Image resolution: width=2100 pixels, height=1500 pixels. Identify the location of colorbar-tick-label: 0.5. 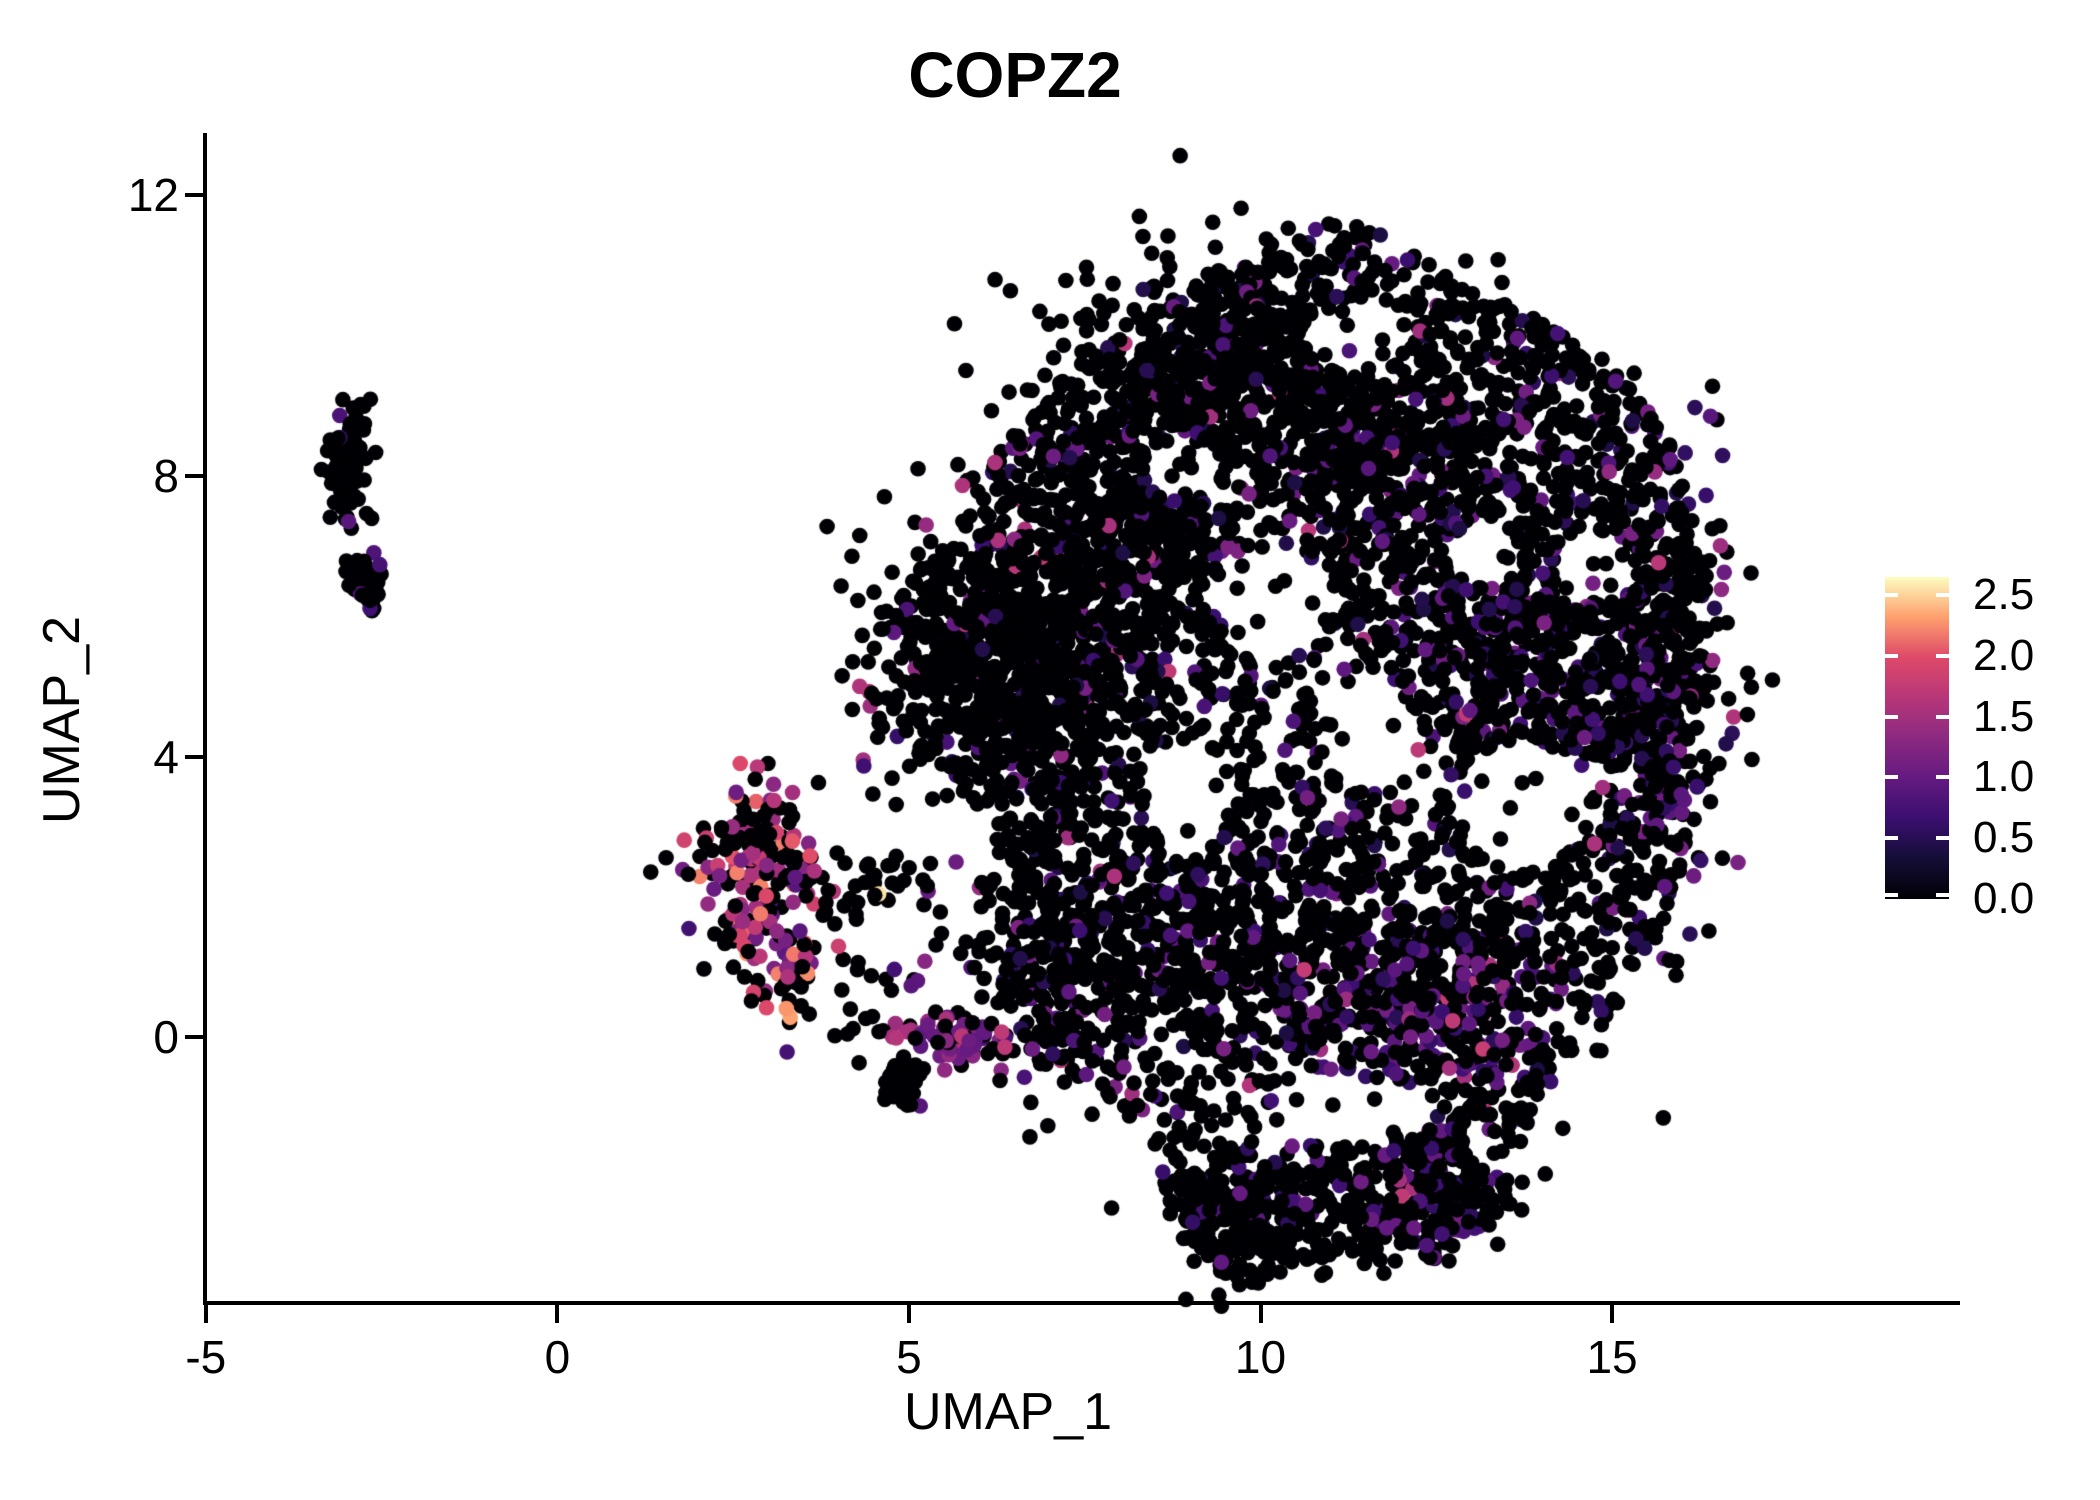
(2004, 838).